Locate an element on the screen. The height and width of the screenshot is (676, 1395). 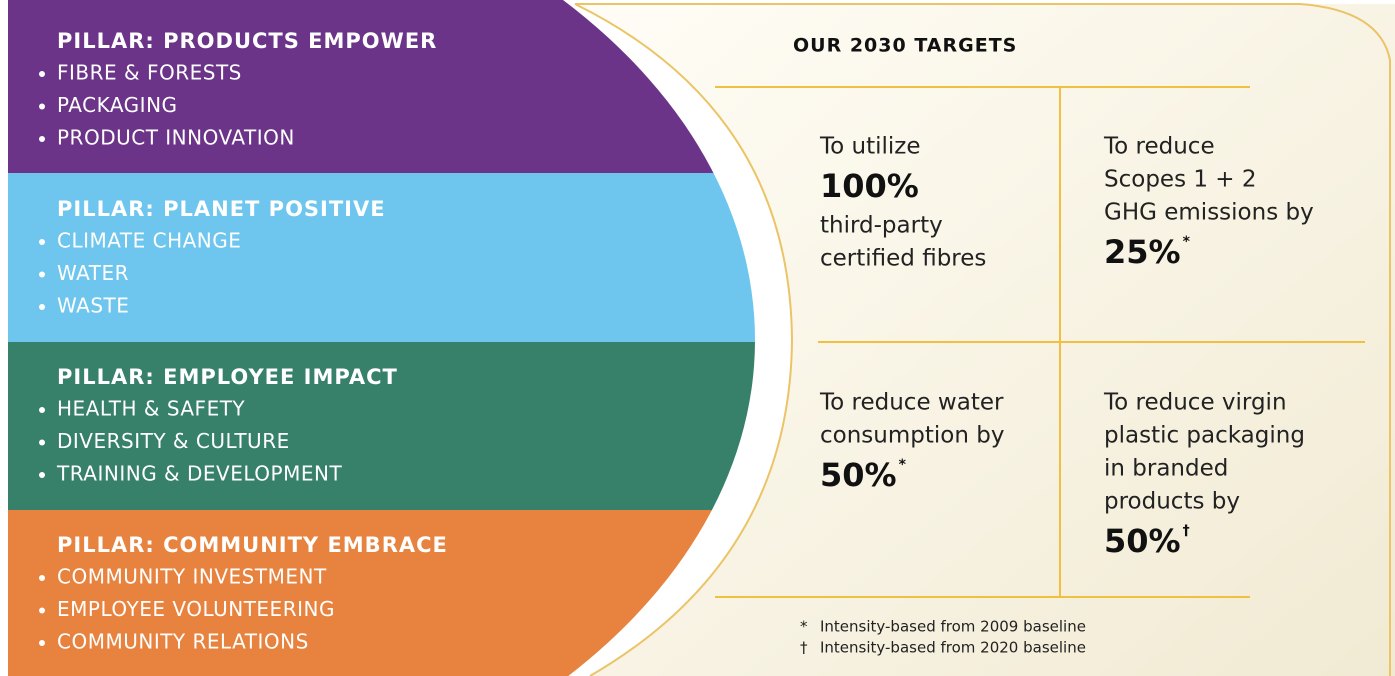
pillar-item: EMPLOYEE VOLUNTEERING is located at coordinates (196, 609).